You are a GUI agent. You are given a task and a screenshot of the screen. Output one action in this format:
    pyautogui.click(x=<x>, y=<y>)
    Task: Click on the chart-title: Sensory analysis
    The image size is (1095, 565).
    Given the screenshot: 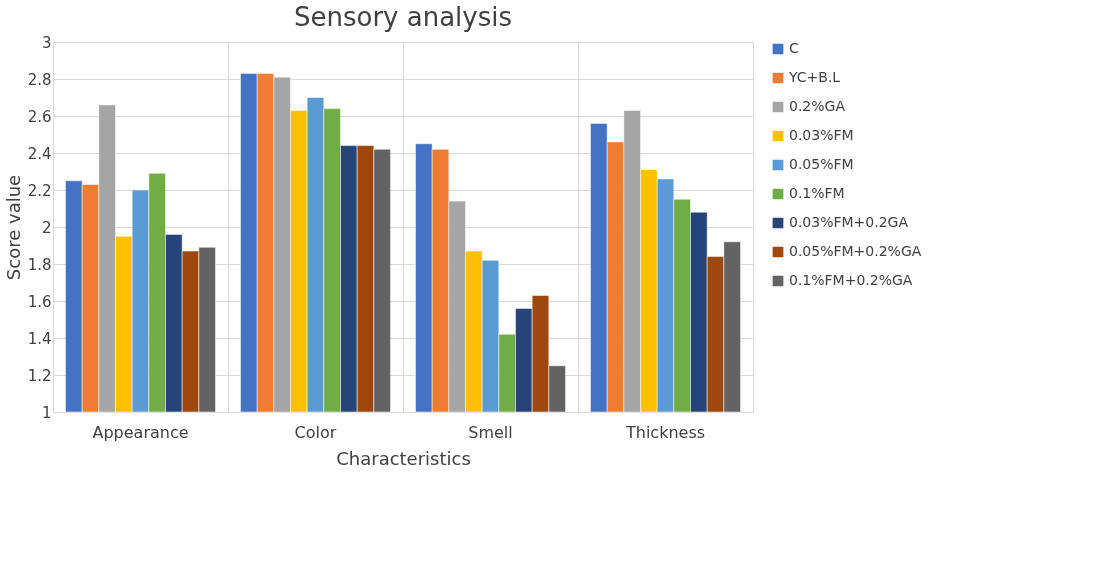 What is the action you would take?
    pyautogui.click(x=403, y=17)
    